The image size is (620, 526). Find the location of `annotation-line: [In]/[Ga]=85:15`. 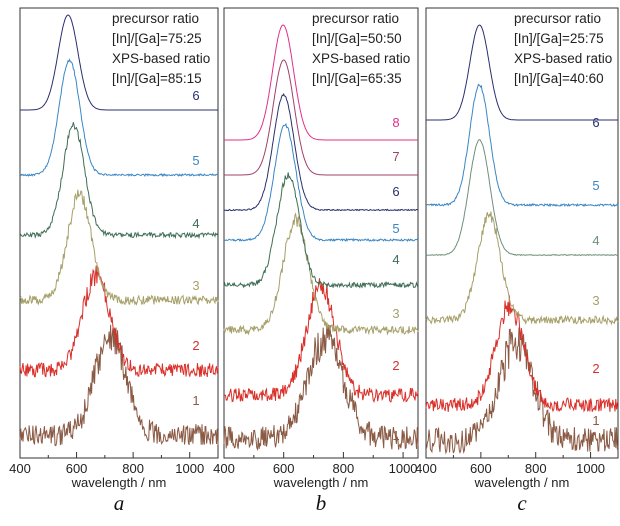

annotation-line: [In]/[Ga]=85:15 is located at coordinates (157, 78).